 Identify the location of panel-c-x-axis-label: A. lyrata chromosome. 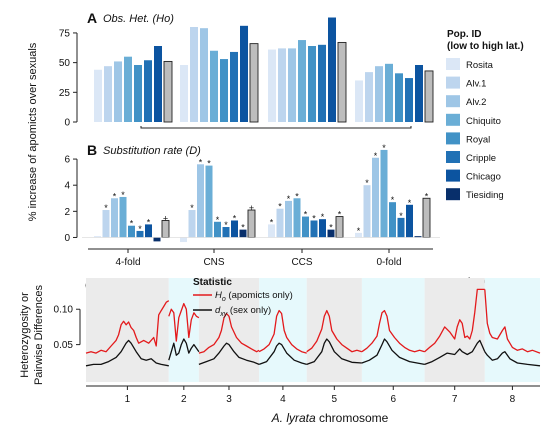
(330, 418).